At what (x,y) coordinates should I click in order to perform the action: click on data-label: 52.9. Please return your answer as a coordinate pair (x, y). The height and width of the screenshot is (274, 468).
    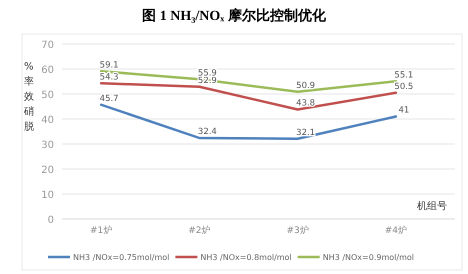
    Looking at the image, I should click on (207, 81).